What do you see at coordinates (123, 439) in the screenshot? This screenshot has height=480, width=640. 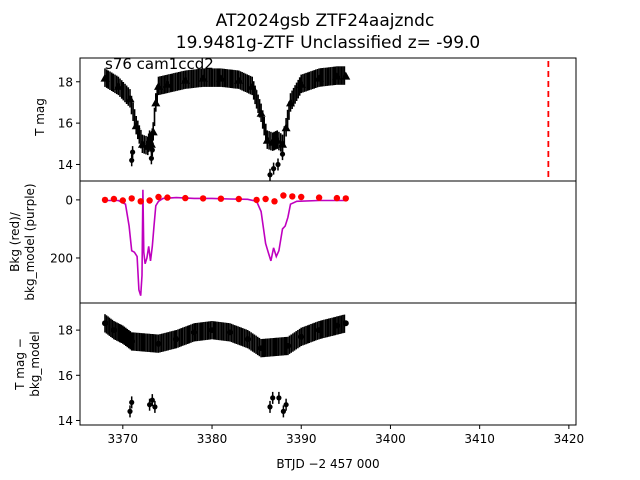 I see `x-tick-label: 3370` at bounding box center [123, 439].